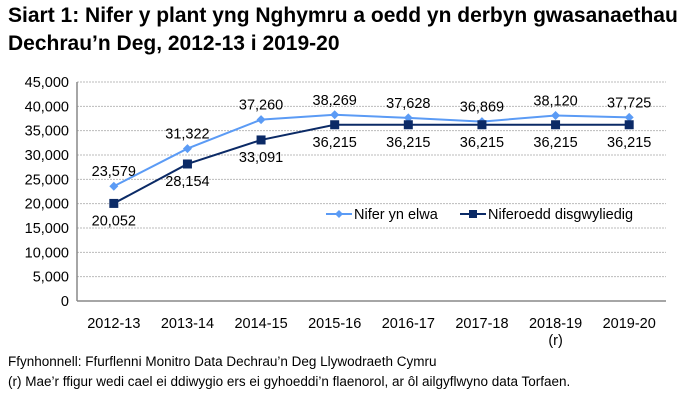  What do you see at coordinates (47, 107) in the screenshot?
I see `y-tick-label: 40,000` at bounding box center [47, 107].